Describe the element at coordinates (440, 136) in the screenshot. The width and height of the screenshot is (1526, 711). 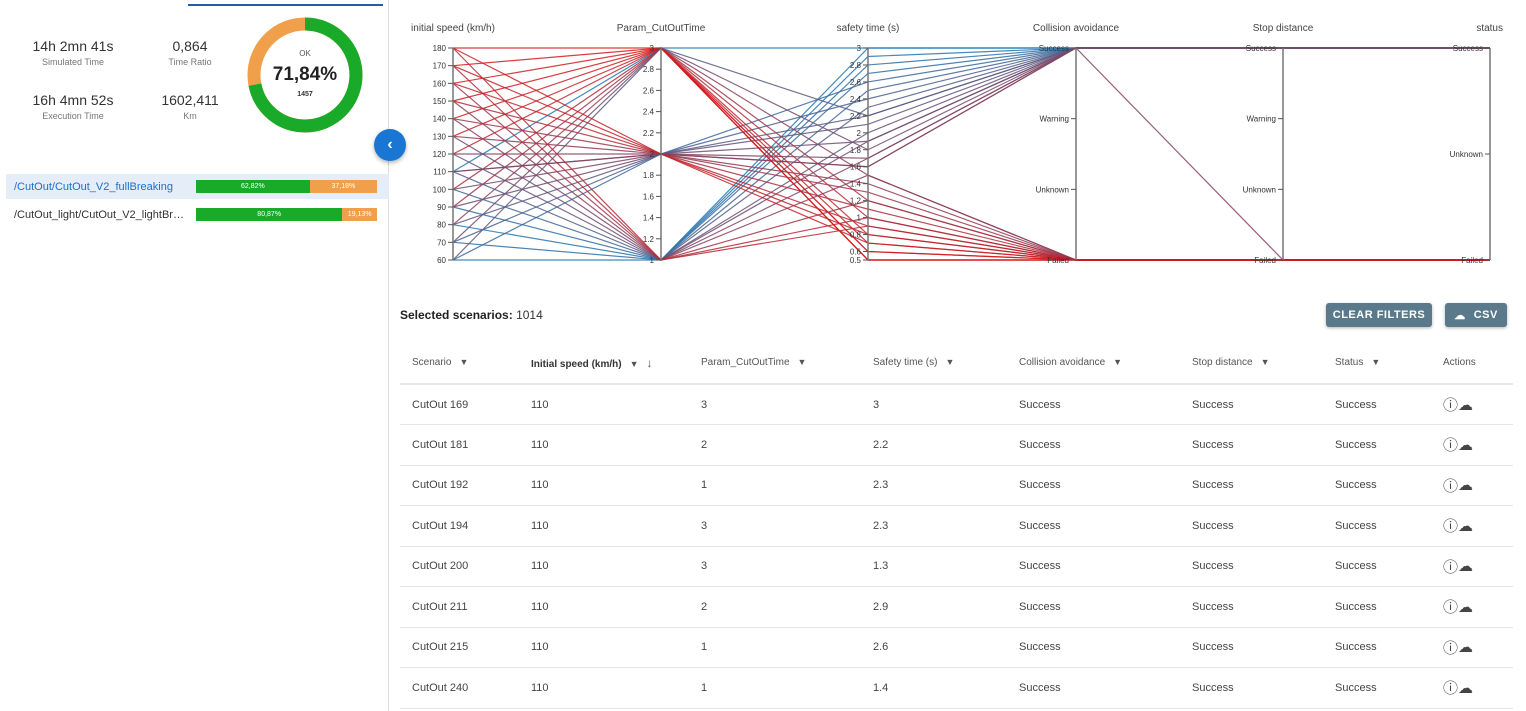
I see `tick-label: 130` at that location.